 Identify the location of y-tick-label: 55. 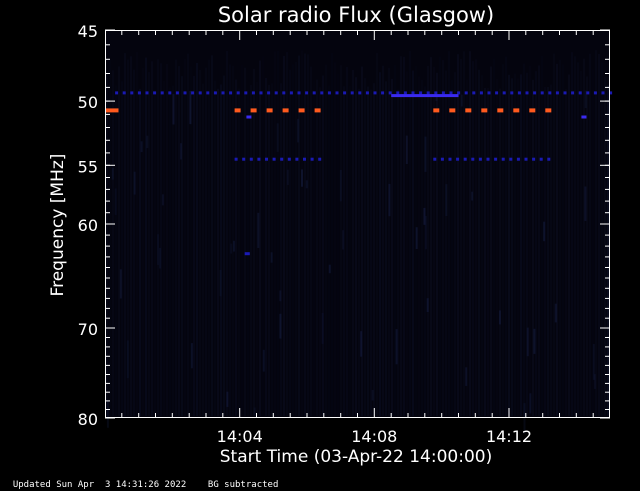
(88, 166).